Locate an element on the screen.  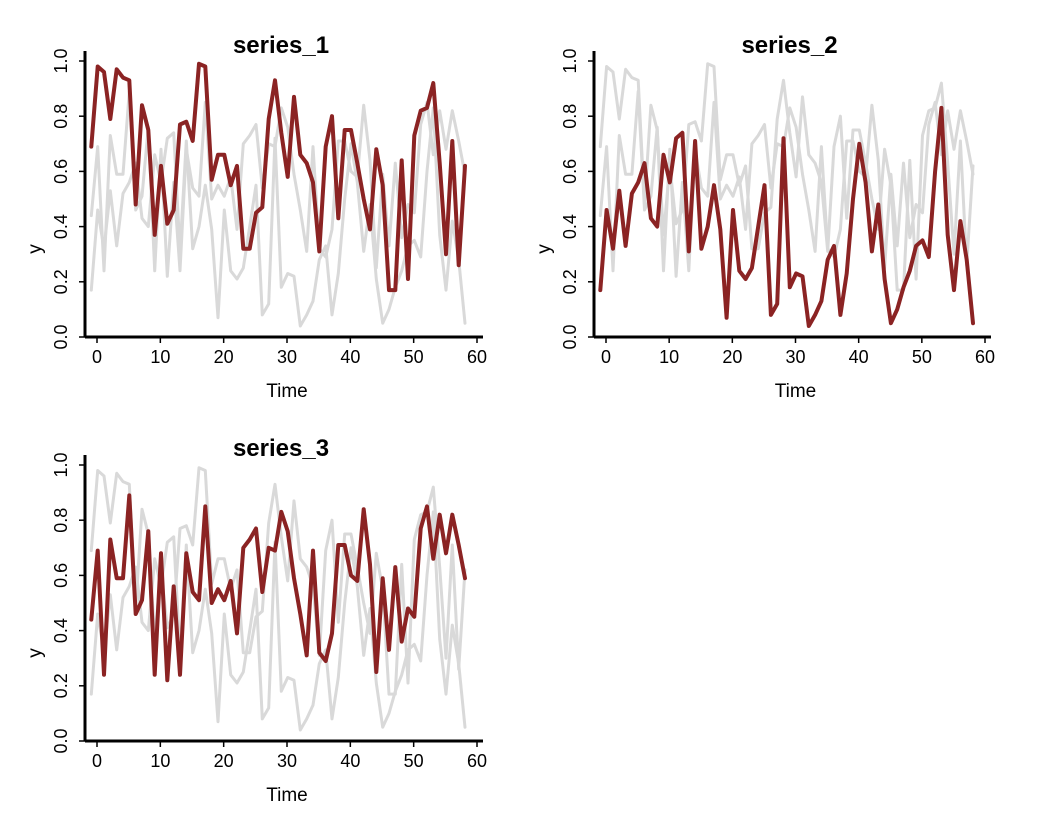
chart-1-x-tick-label: 10 is located at coordinates (160, 357).